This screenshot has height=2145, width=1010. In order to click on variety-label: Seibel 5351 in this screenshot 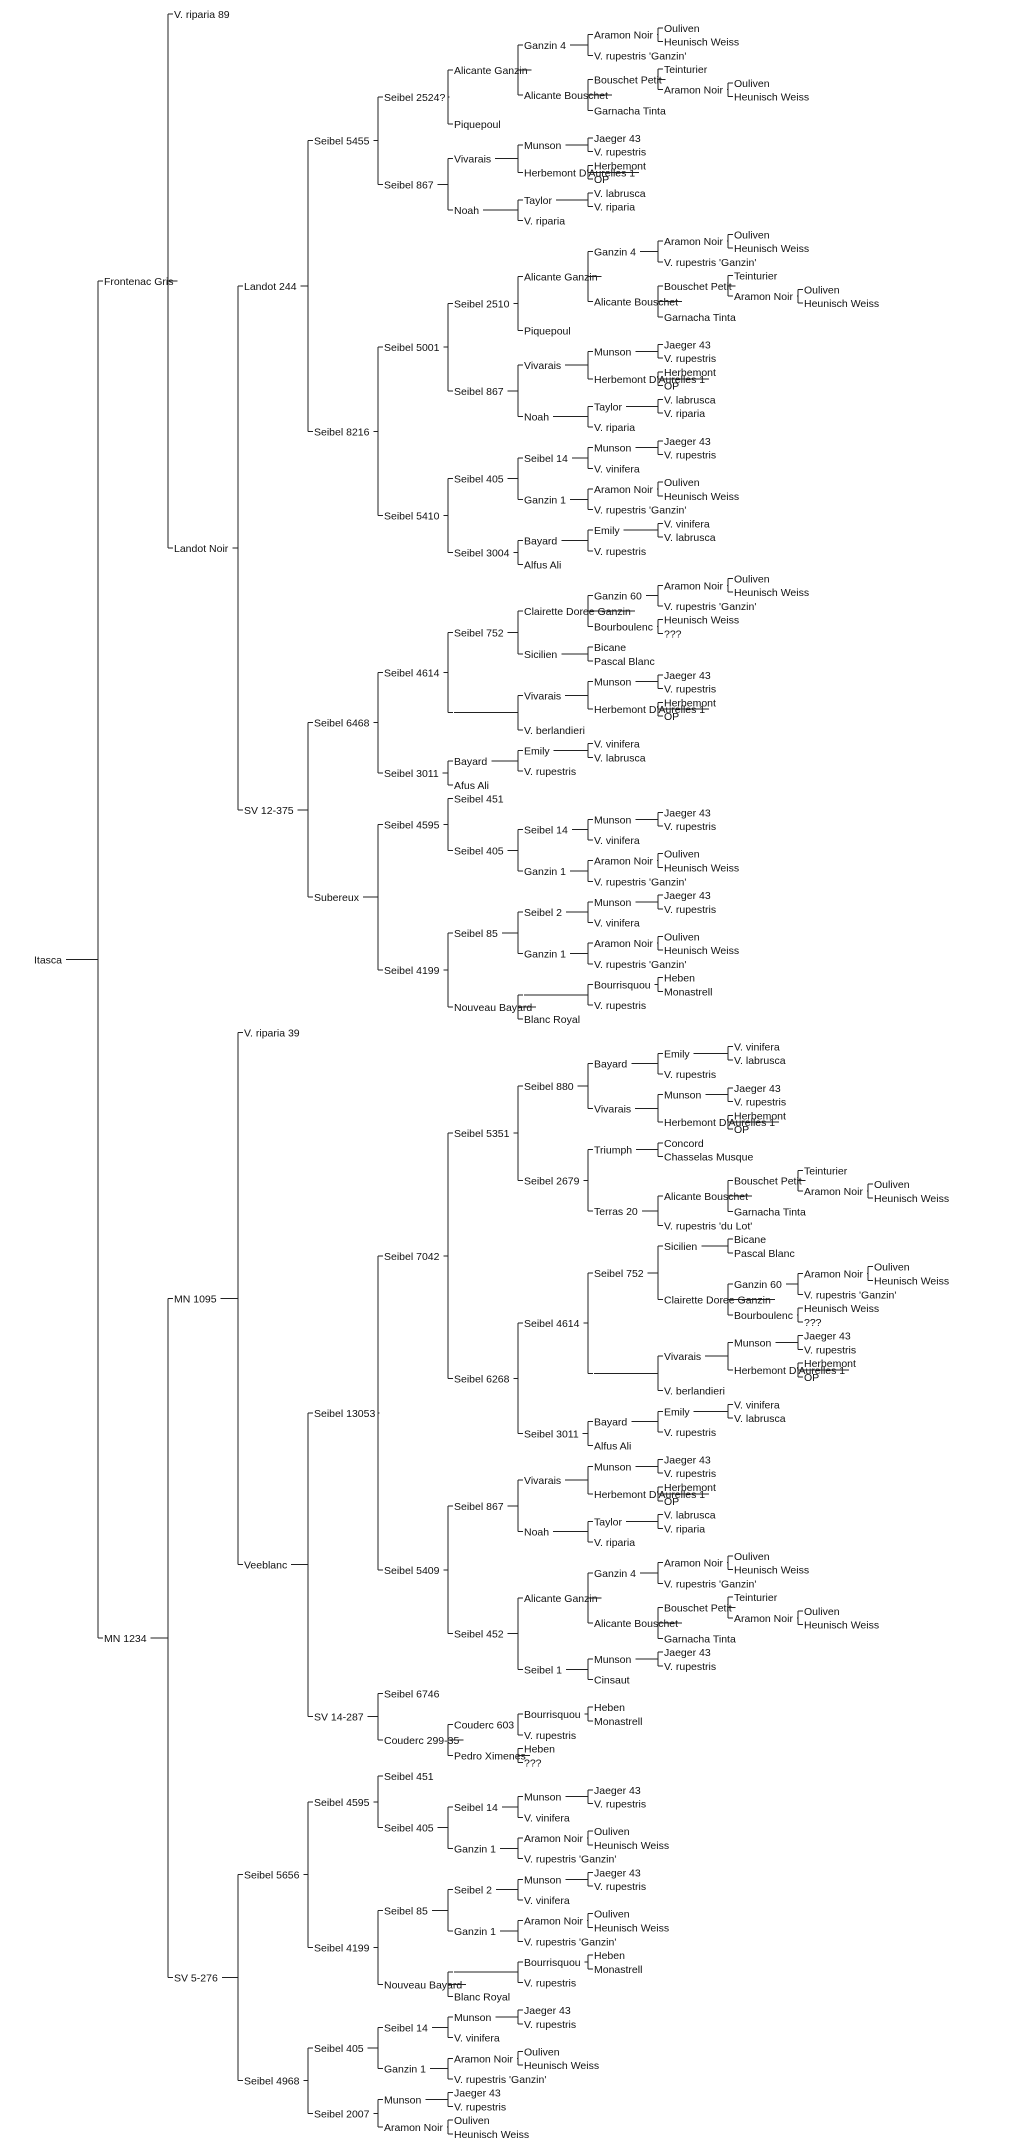, I will do `click(482, 1134)`.